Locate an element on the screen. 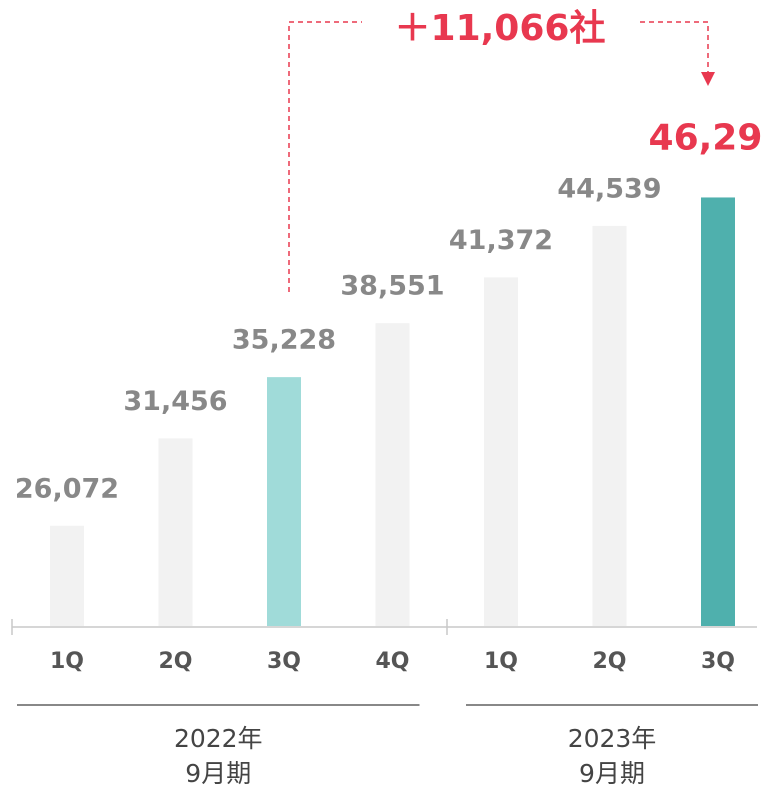  value-label: 44,539 is located at coordinates (609, 188).